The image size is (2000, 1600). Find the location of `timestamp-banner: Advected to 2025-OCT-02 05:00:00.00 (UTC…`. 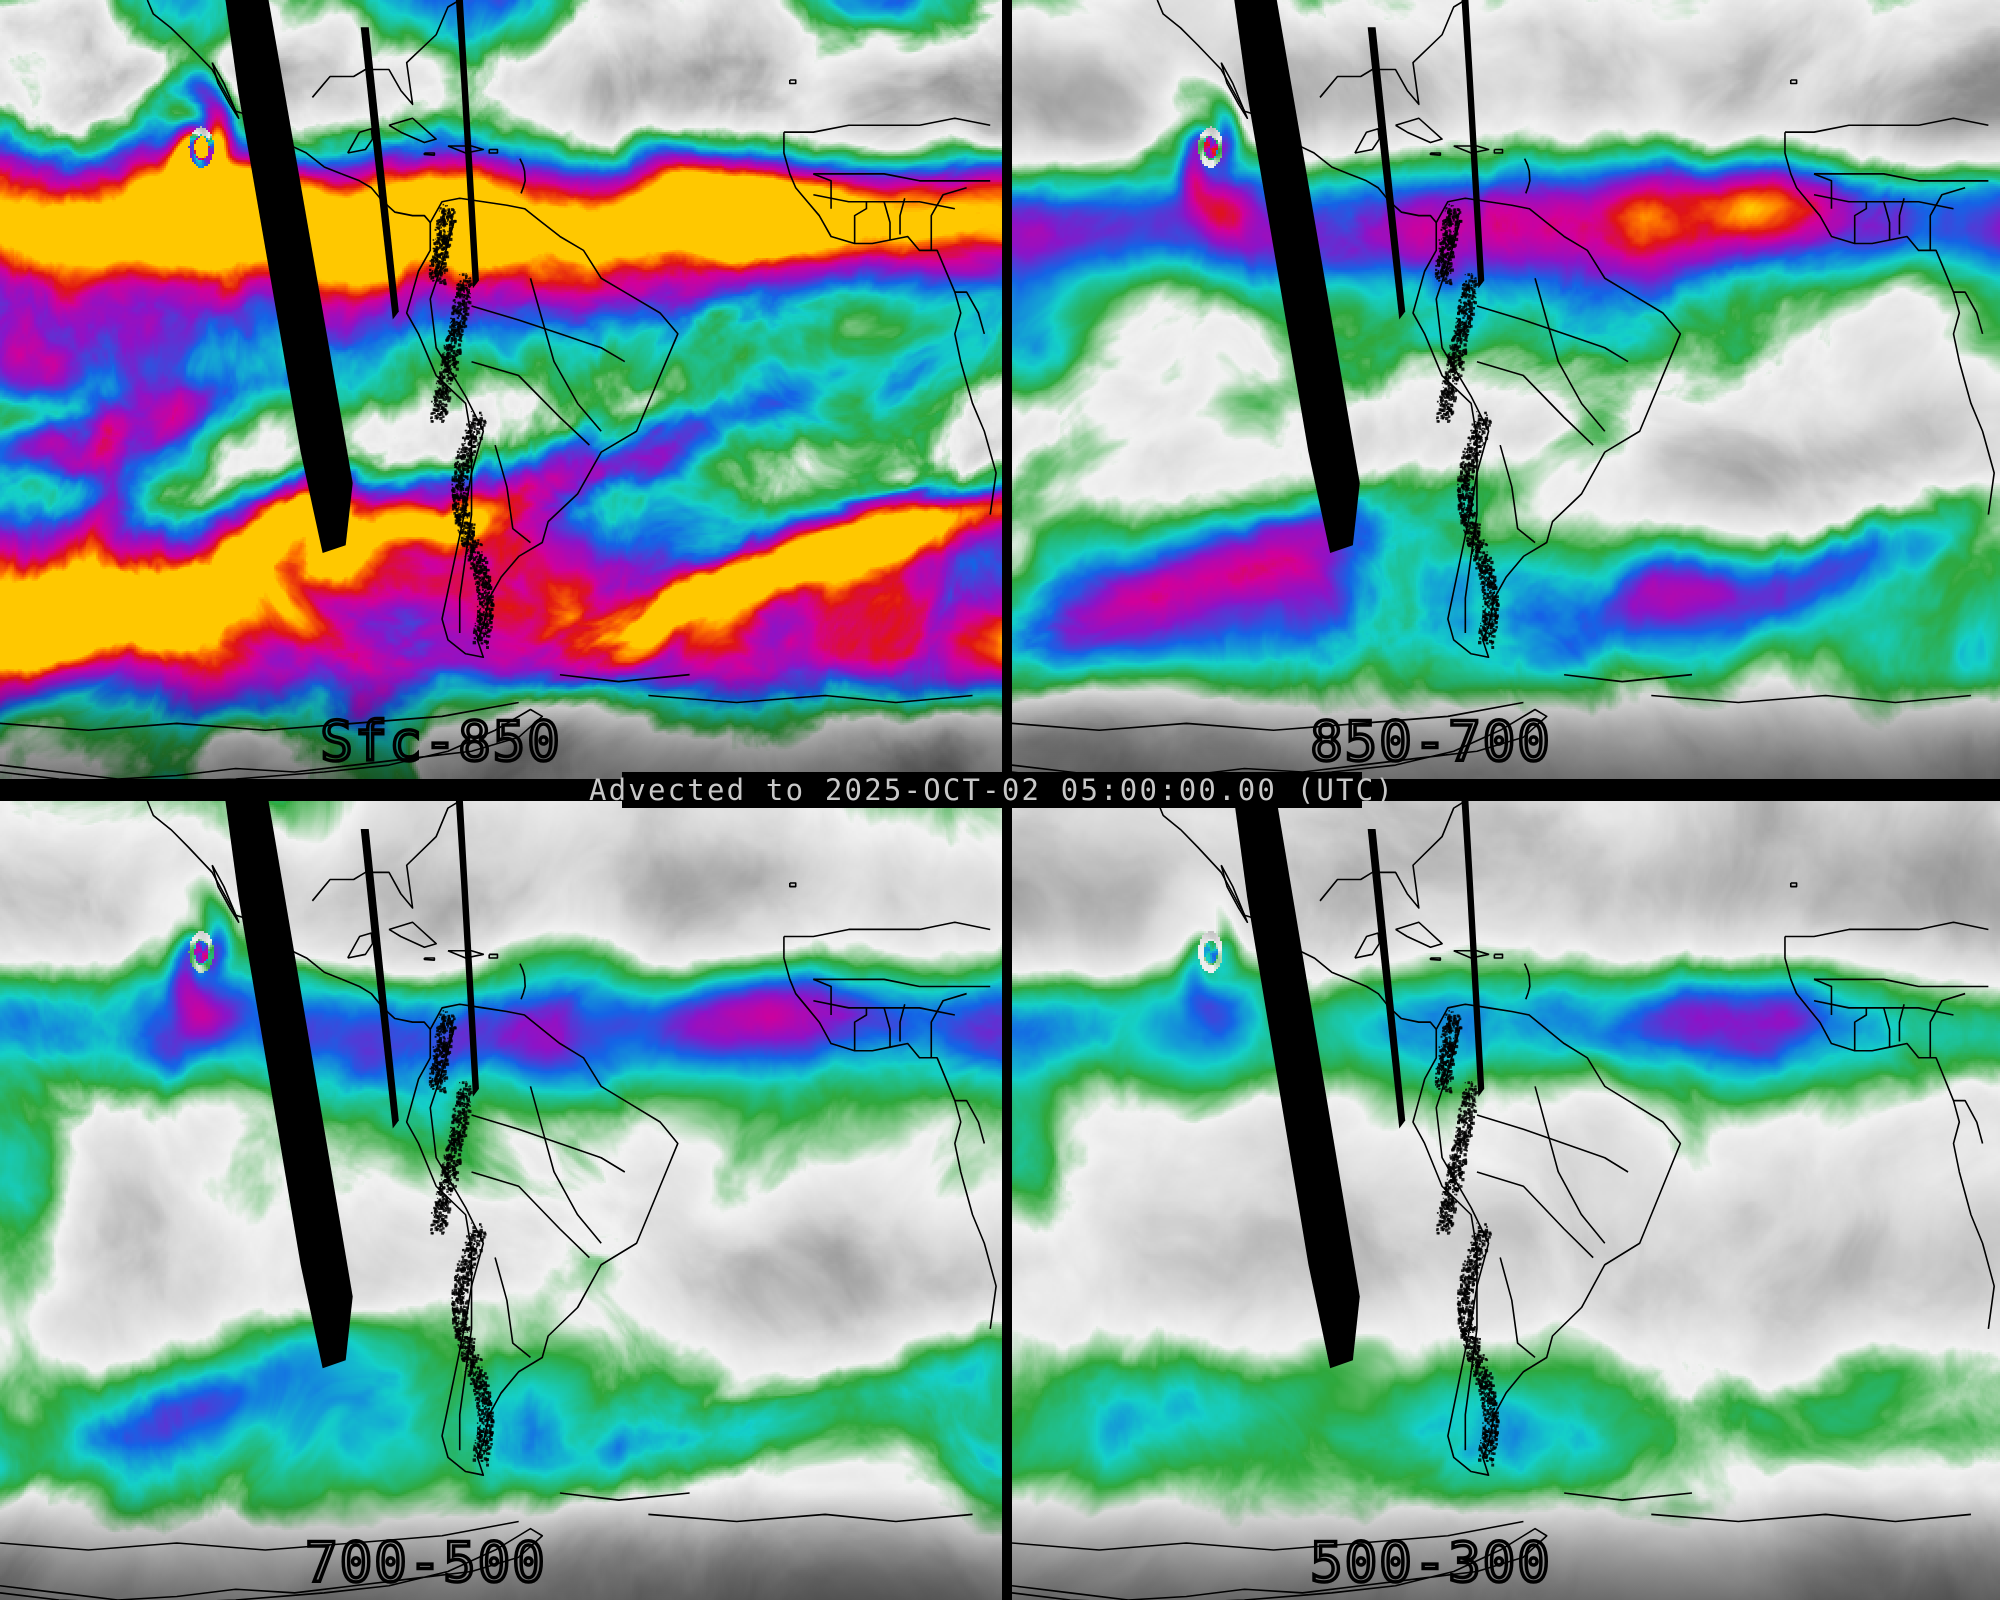

timestamp-banner: Advected to 2025-OCT-02 05:00:00.00 (UTC… is located at coordinates (991, 790).